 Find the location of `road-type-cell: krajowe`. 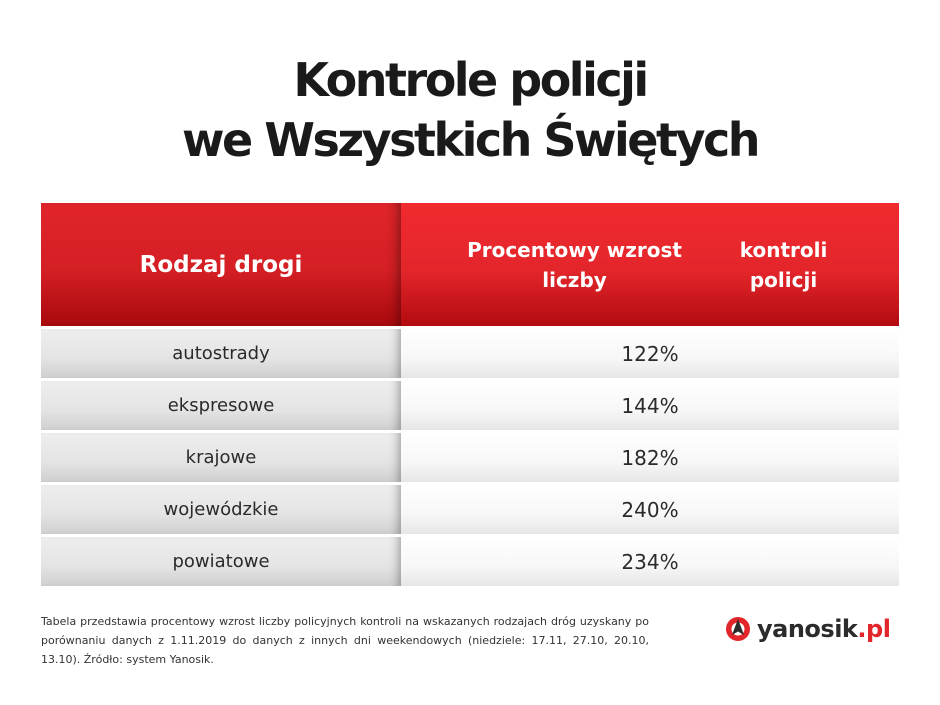

road-type-cell: krajowe is located at coordinates (221, 457).